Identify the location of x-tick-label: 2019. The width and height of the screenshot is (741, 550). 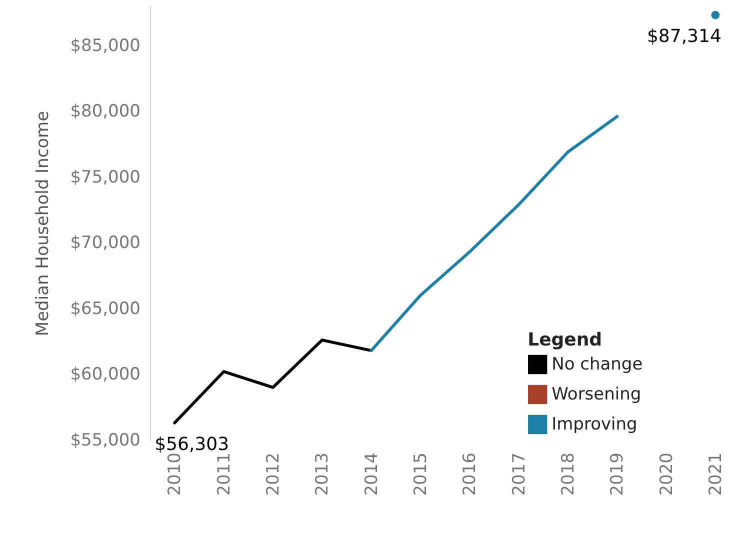
(618, 474).